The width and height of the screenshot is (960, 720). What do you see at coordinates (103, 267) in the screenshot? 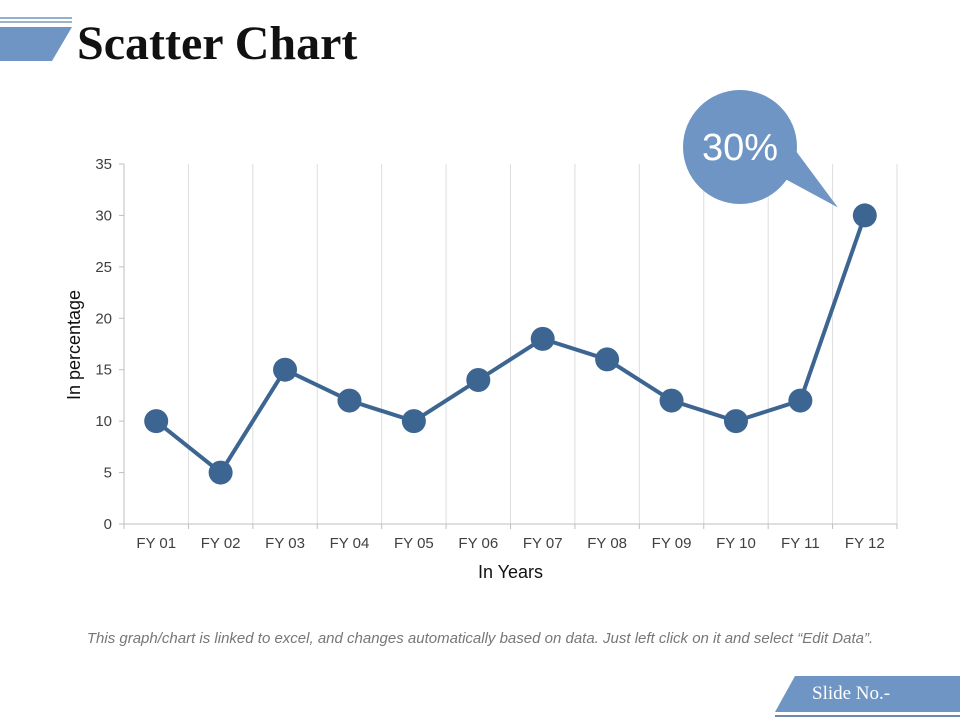
I see `y-tick-label: 25` at bounding box center [103, 267].